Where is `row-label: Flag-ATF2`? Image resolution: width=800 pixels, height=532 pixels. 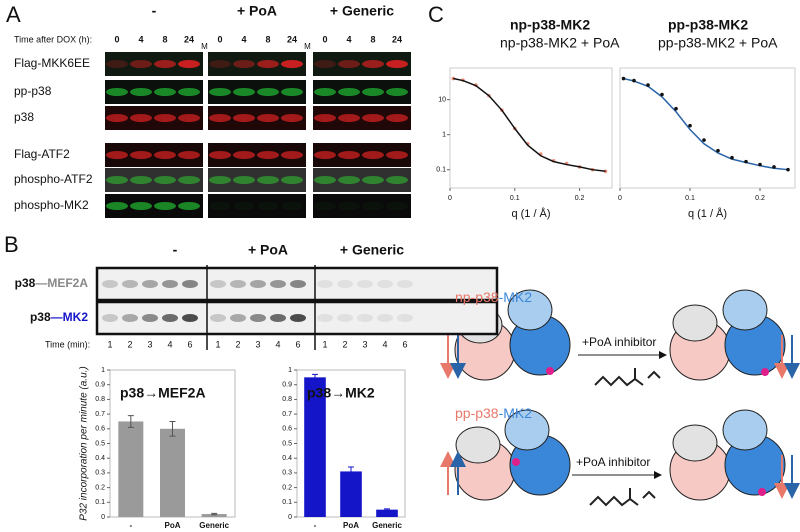 row-label: Flag-ATF2 is located at coordinates (42, 154).